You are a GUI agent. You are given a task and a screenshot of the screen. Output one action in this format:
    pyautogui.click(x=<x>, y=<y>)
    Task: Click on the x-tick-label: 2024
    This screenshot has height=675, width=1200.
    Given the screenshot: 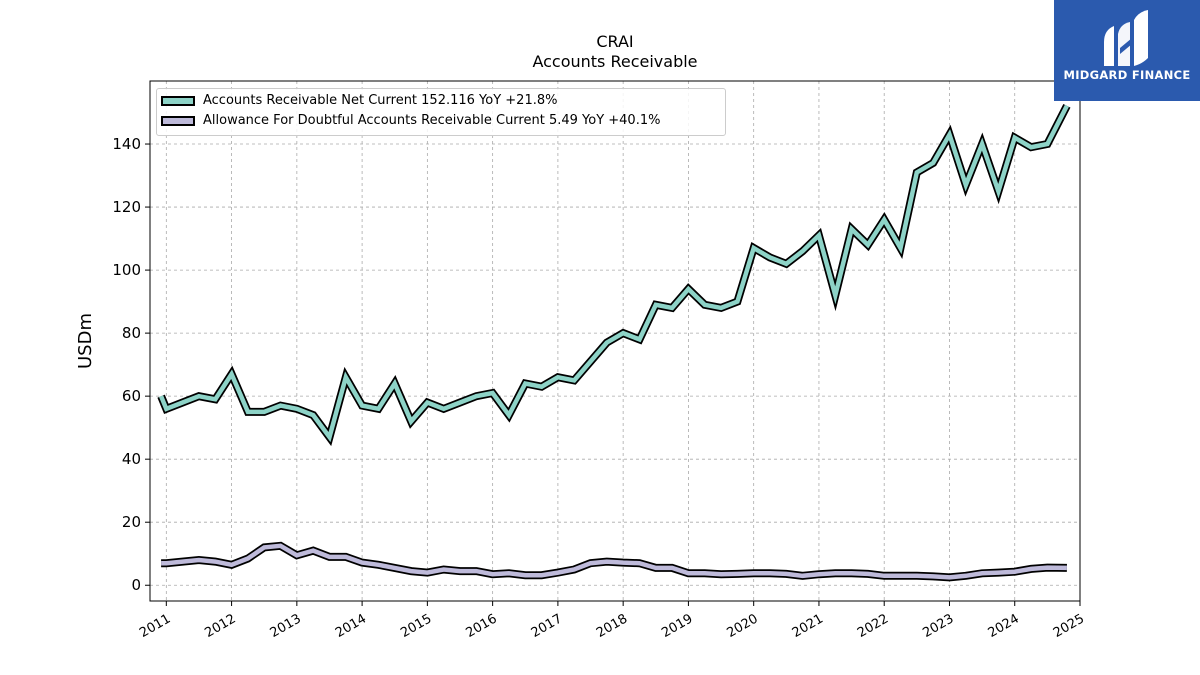 What is the action you would take?
    pyautogui.click(x=1004, y=626)
    